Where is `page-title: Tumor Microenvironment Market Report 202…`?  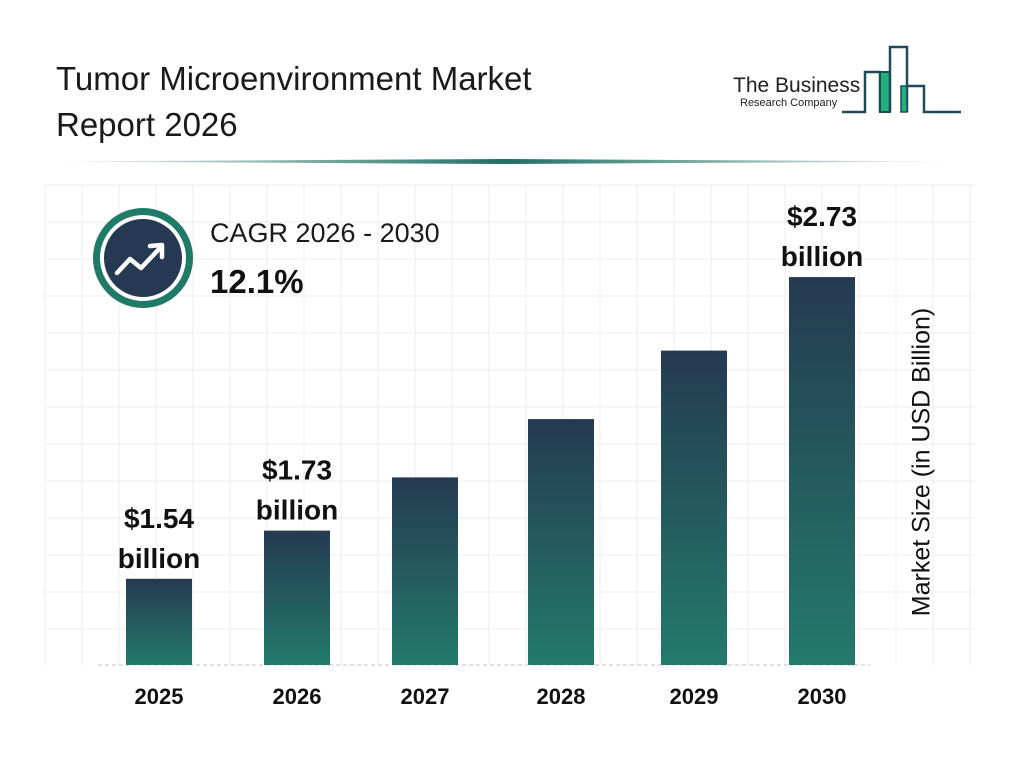
page-title: Tumor Microenvironment Market Report 202… is located at coordinates (356, 102).